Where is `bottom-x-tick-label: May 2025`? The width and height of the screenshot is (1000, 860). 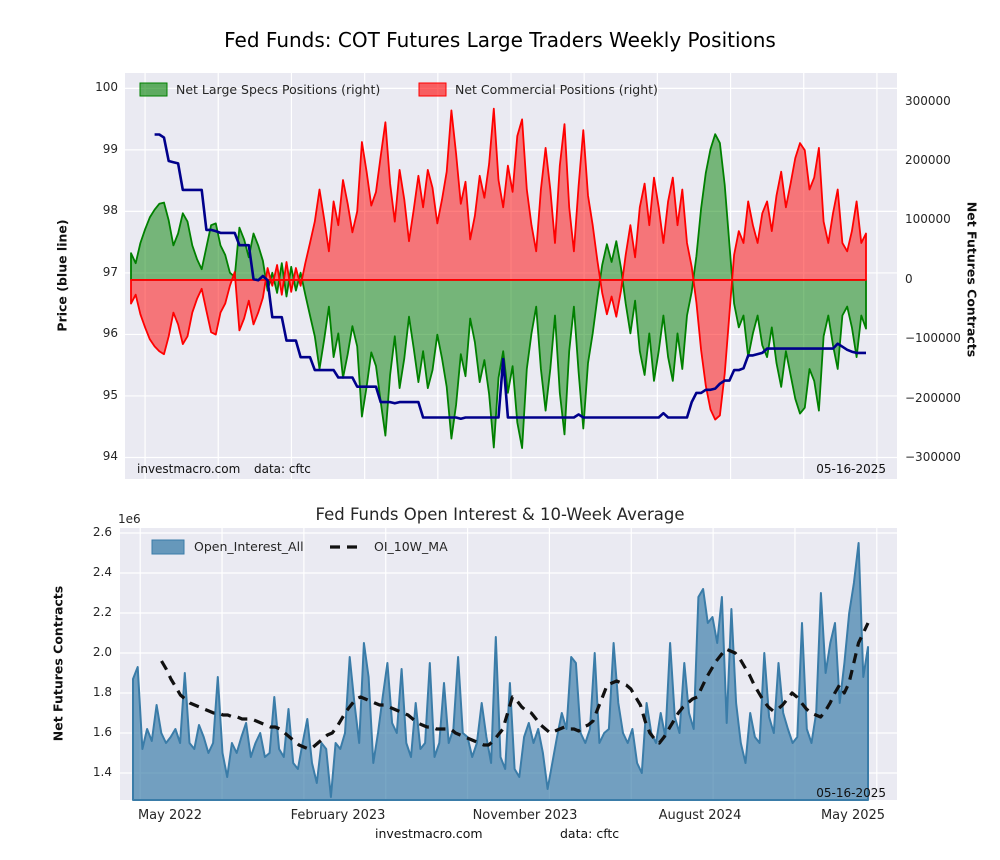 bottom-x-tick-label: May 2025 is located at coordinates (853, 815).